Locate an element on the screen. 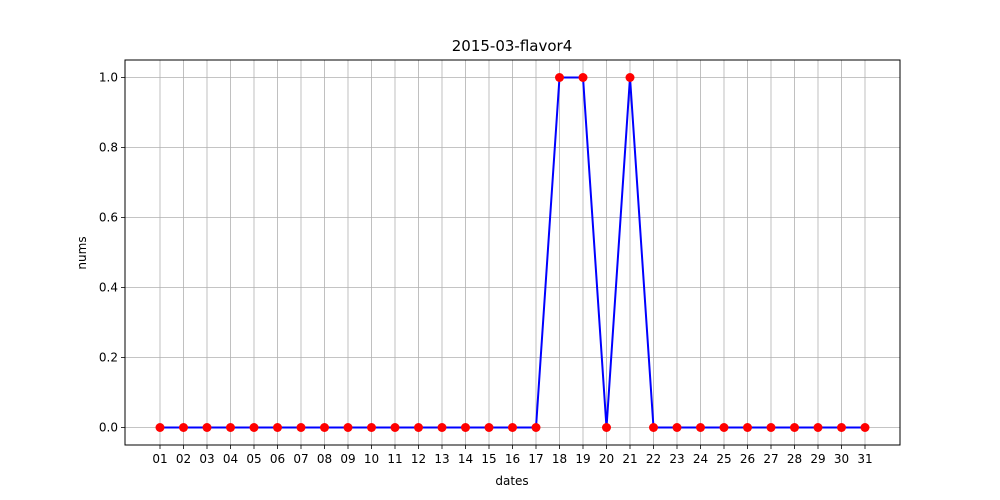  x-tick-label: 04 is located at coordinates (230, 459).